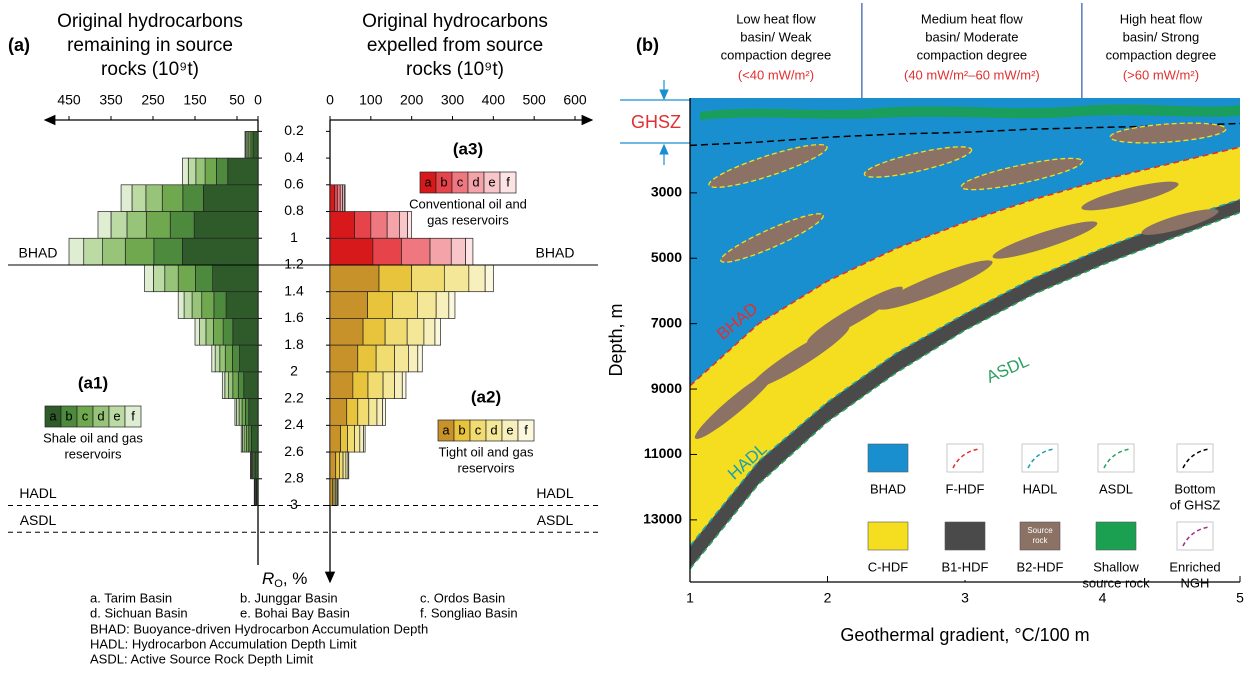  Describe the element at coordinates (150, 45) in the screenshot. I see `left-title: remaining in source` at that location.